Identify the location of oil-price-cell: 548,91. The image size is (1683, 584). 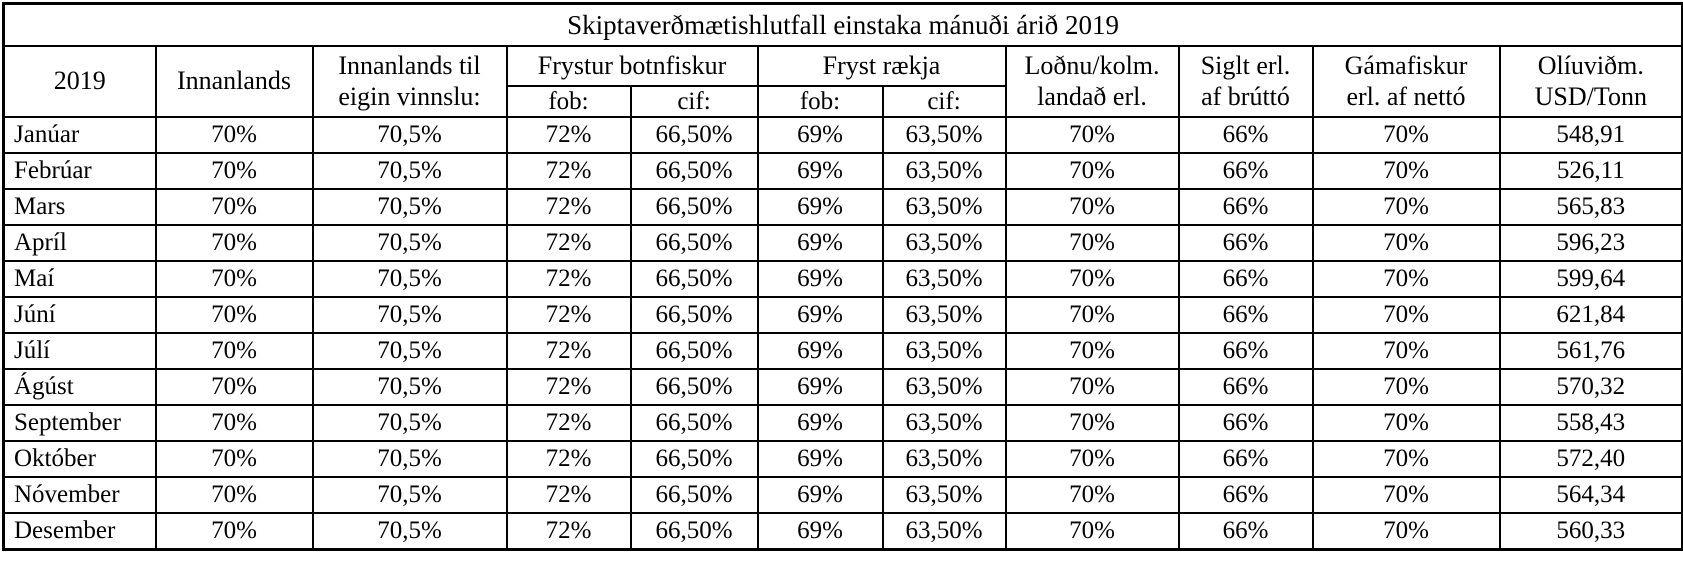
(1590, 135).